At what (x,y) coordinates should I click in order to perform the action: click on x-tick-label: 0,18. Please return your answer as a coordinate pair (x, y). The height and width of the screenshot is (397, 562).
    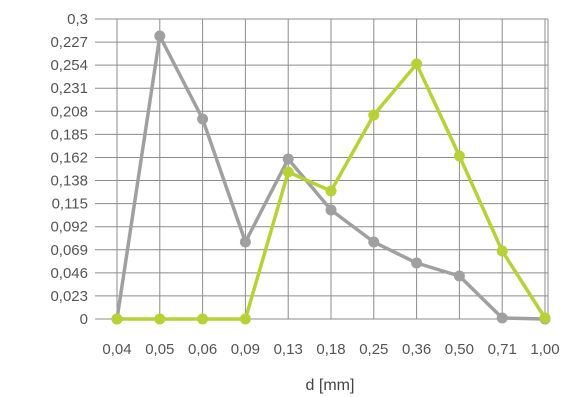
    Looking at the image, I should click on (330, 349).